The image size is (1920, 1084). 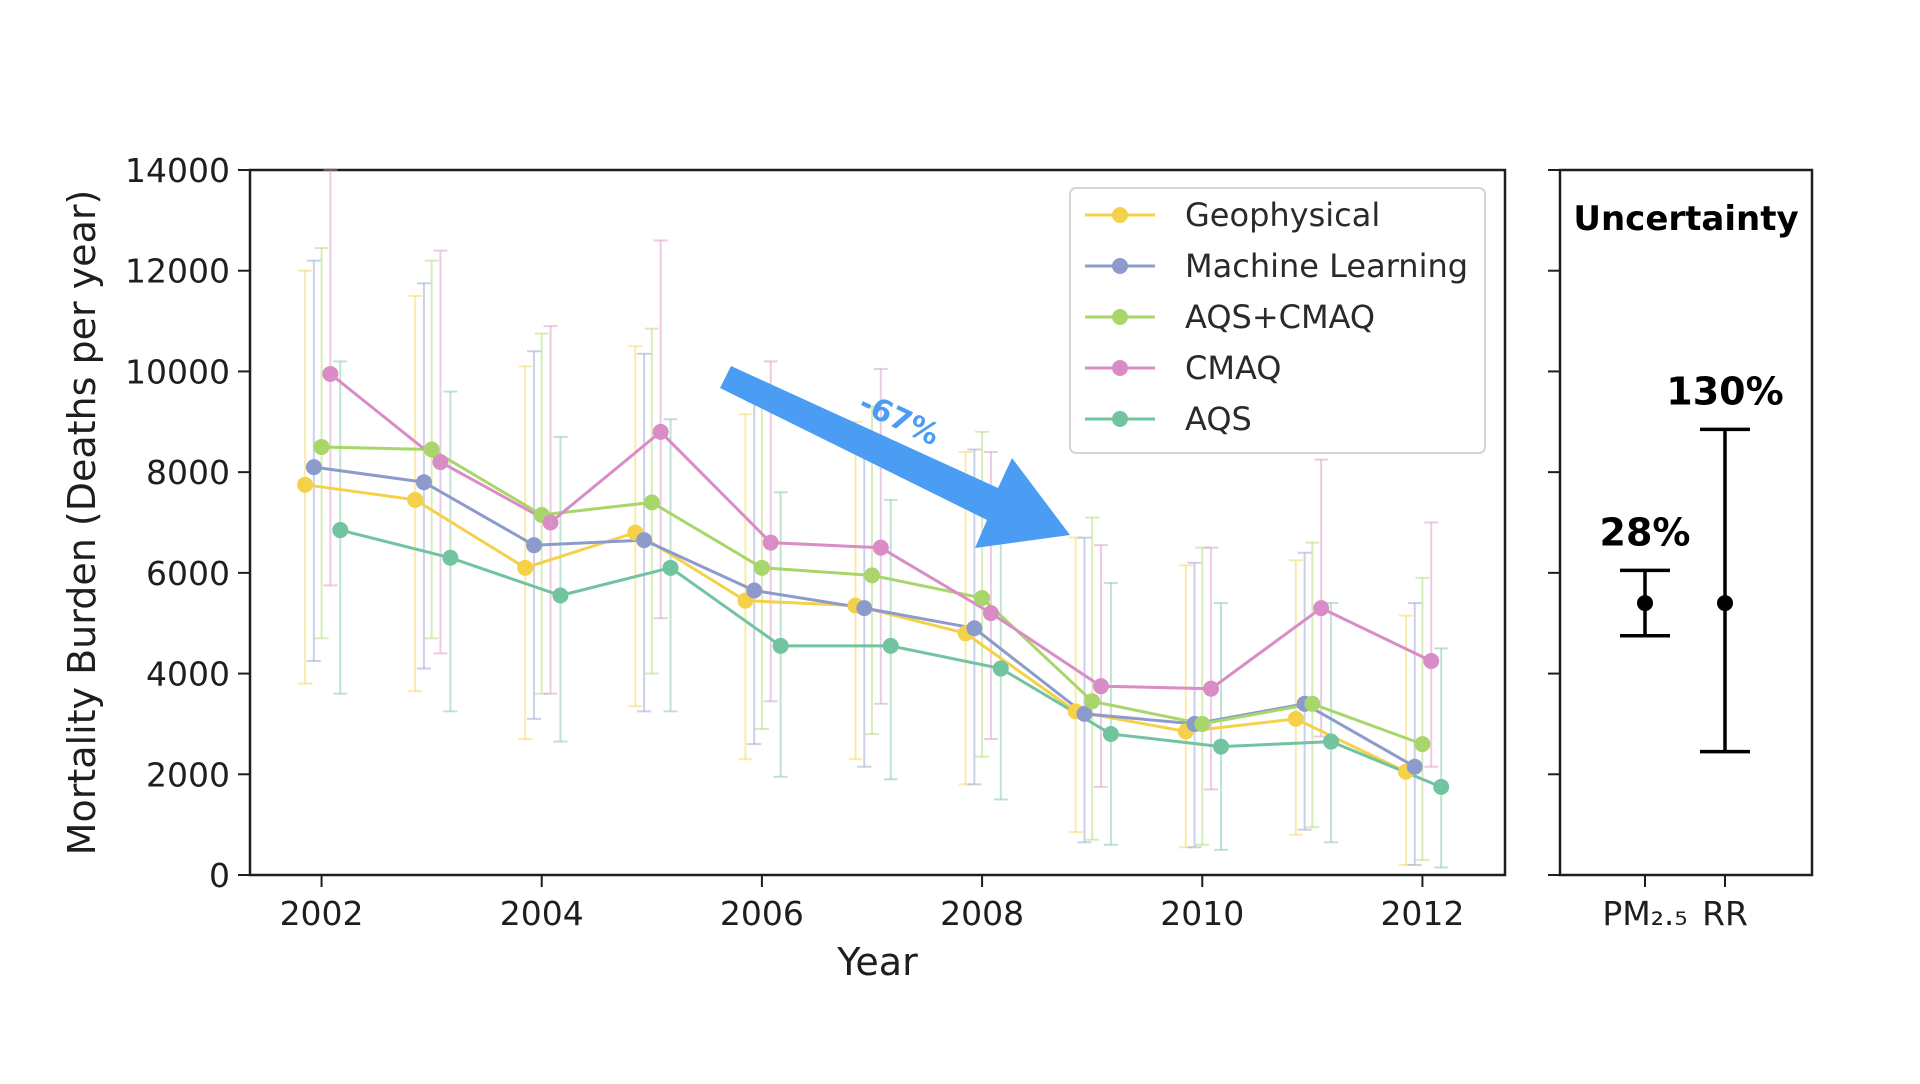 What do you see at coordinates (1724, 391) in the screenshot?
I see `uncertainty-percent-label: 130%` at bounding box center [1724, 391].